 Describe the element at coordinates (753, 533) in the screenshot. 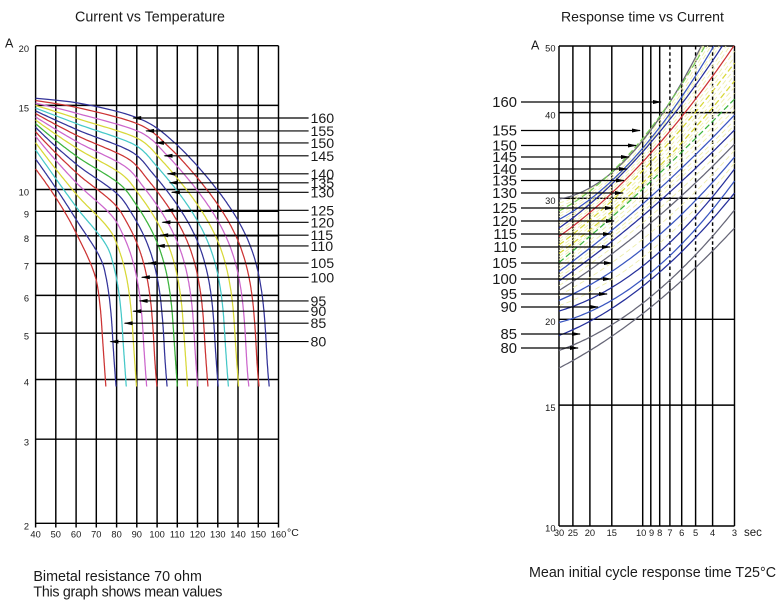

I see `svg-text: sec` at that location.